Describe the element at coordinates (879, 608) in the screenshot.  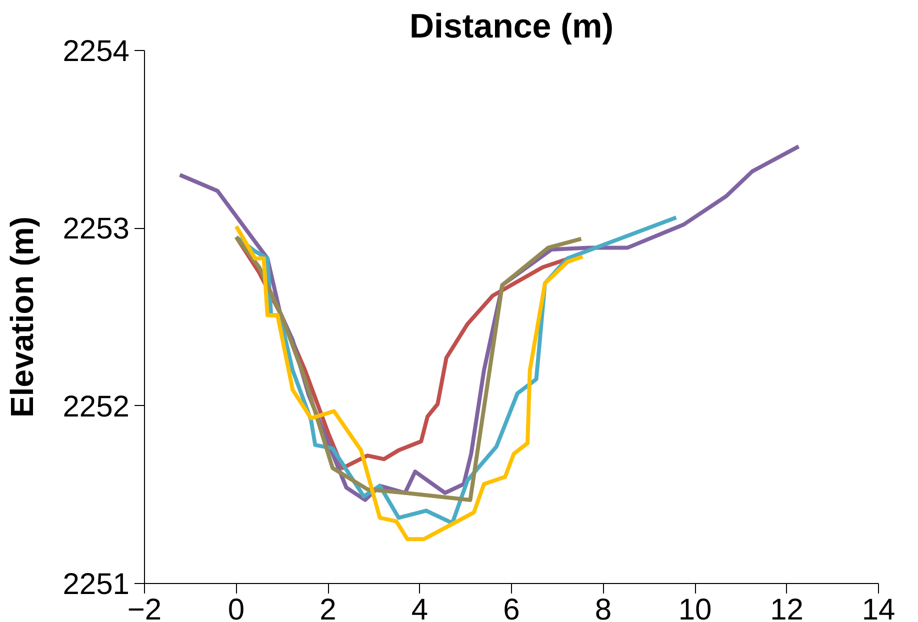
I see `x-tick-label: 14` at that location.